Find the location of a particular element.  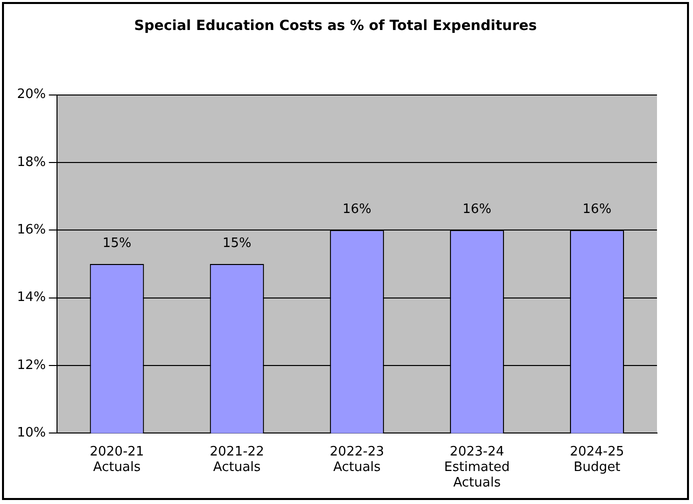

y-tick-label: 10% is located at coordinates (31, 433).